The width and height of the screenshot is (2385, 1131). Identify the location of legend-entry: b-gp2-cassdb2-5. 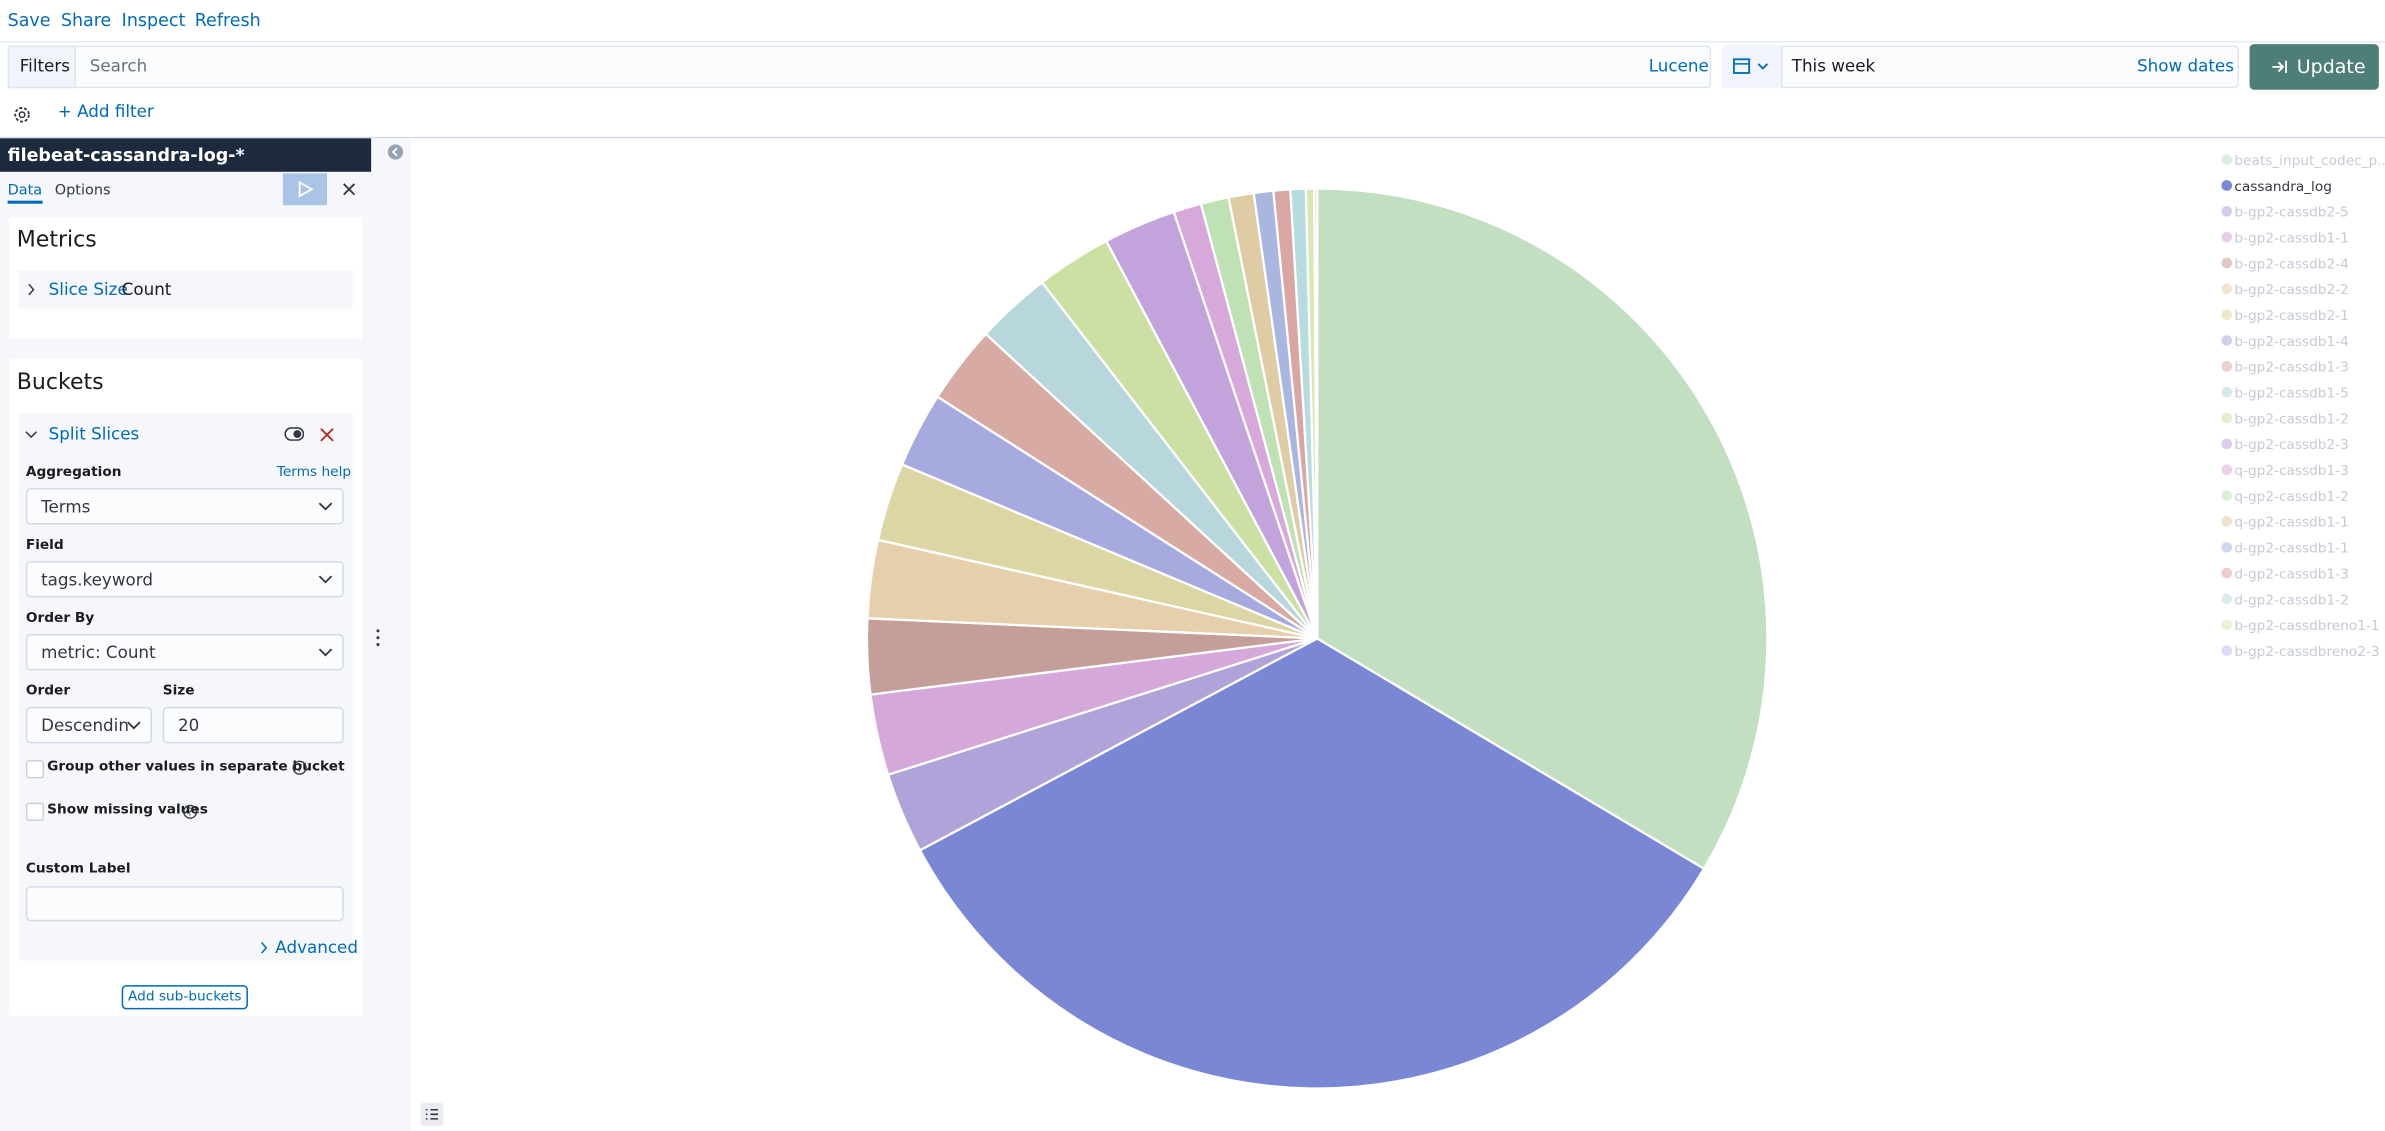
(2291, 213).